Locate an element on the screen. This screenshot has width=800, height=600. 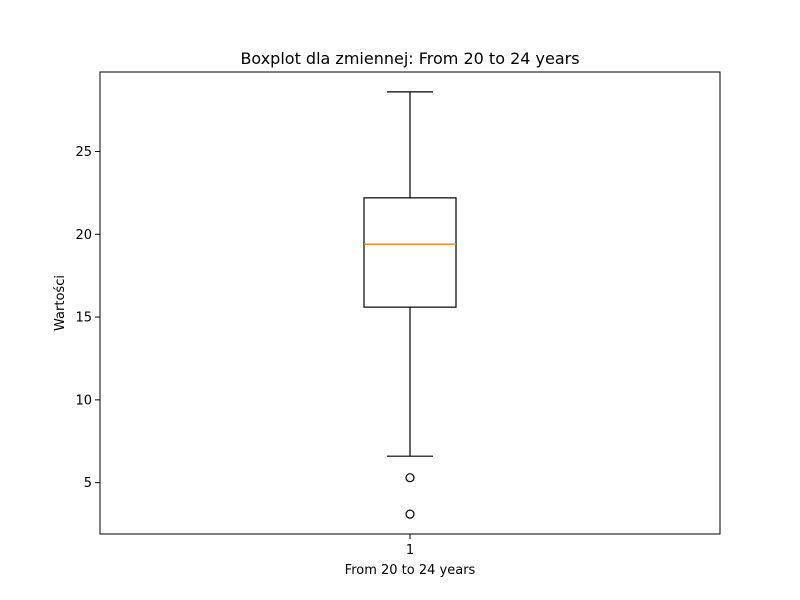
y-tick-label: 5 is located at coordinates (88, 483).